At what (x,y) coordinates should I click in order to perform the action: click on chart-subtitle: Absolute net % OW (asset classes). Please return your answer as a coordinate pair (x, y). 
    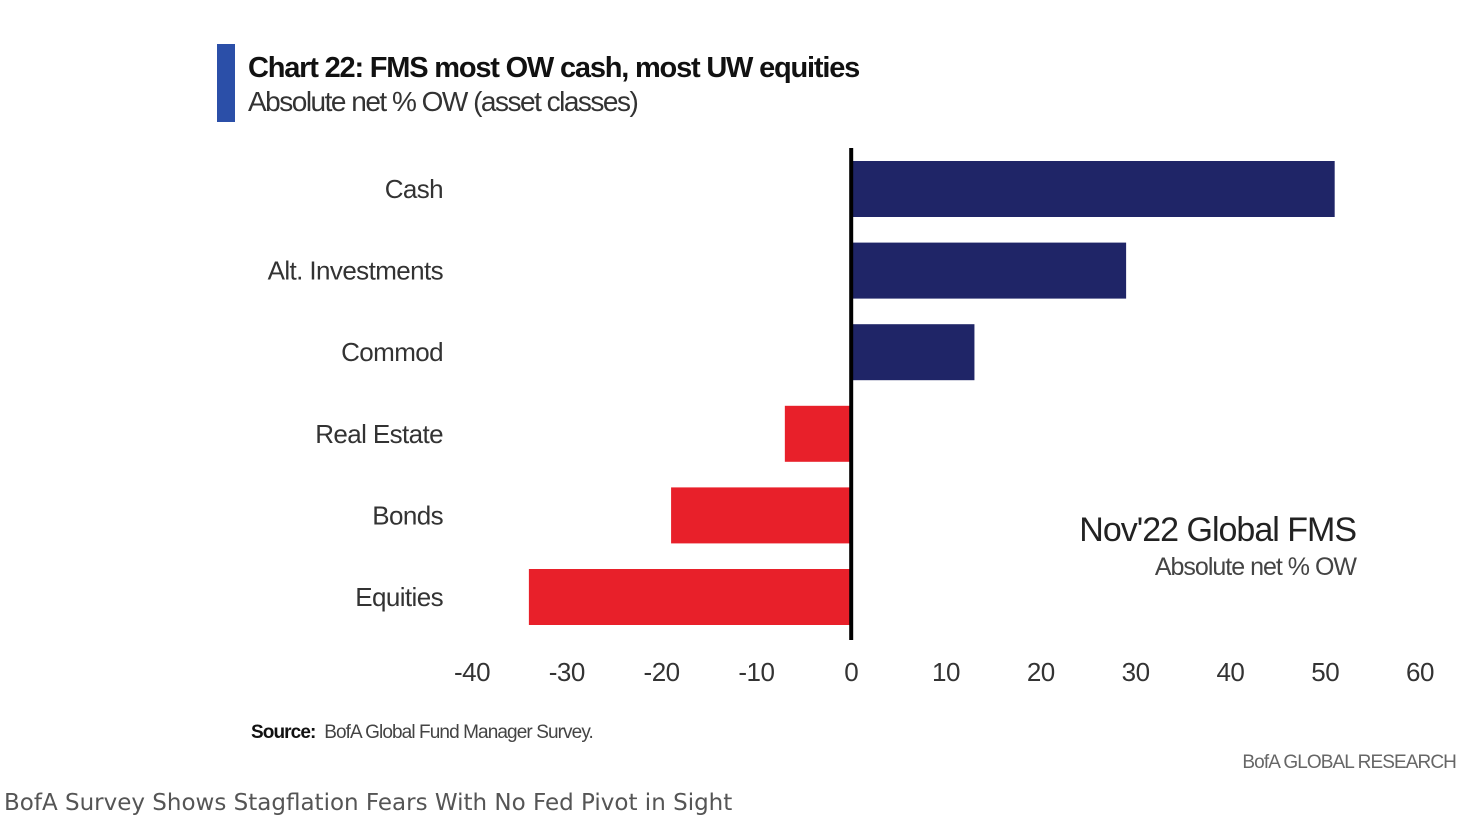
    Looking at the image, I should click on (443, 101).